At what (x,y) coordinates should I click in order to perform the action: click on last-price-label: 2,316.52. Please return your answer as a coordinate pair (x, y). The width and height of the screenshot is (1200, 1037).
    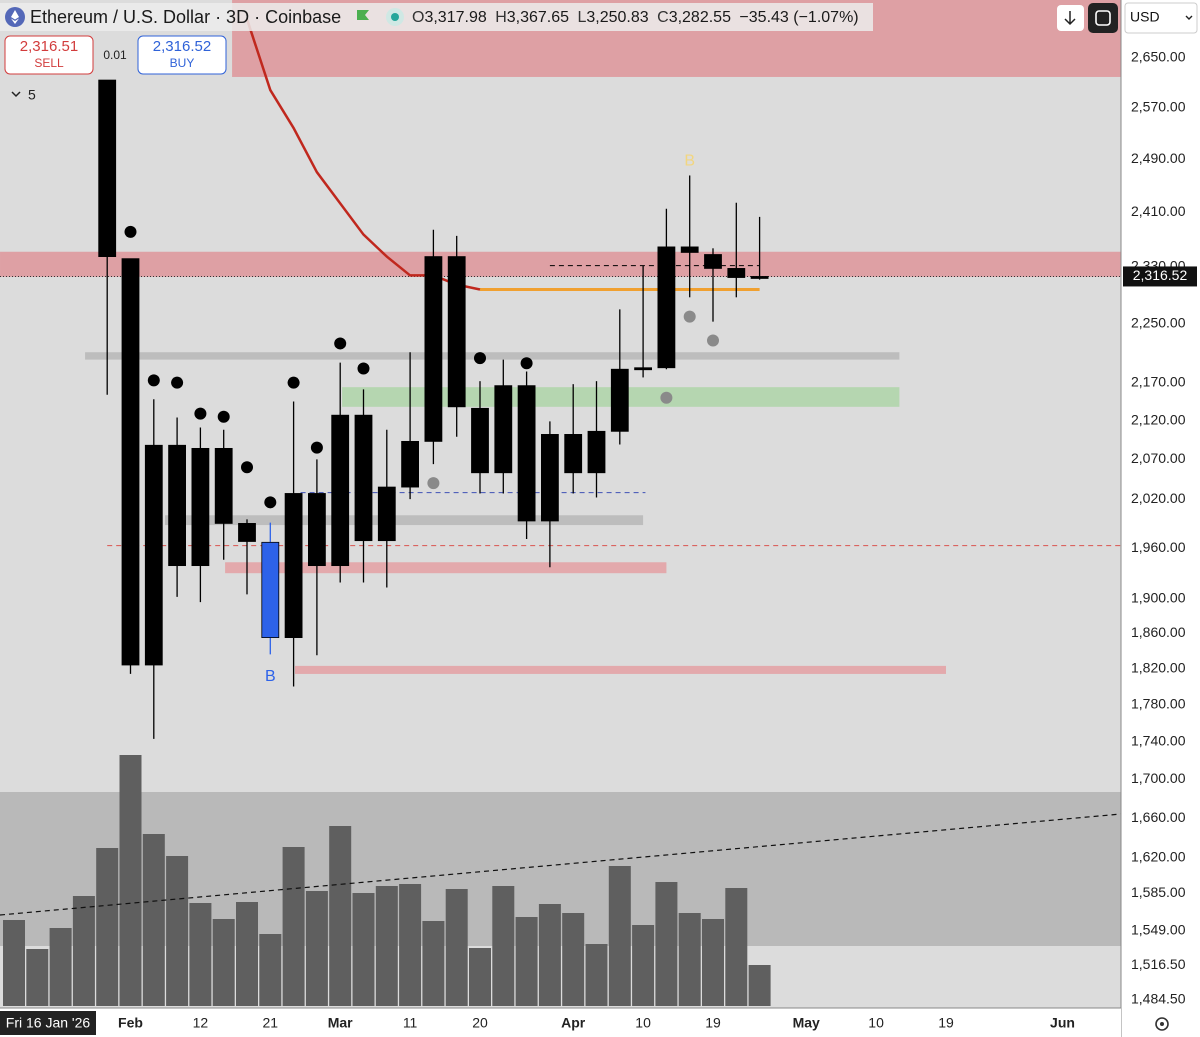
    Looking at the image, I should click on (1160, 275).